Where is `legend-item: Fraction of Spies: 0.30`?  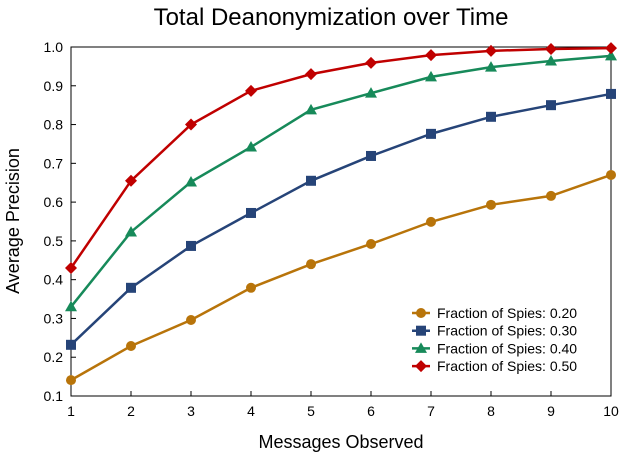
legend-item: Fraction of Spies: 0.30 is located at coordinates (494, 331).